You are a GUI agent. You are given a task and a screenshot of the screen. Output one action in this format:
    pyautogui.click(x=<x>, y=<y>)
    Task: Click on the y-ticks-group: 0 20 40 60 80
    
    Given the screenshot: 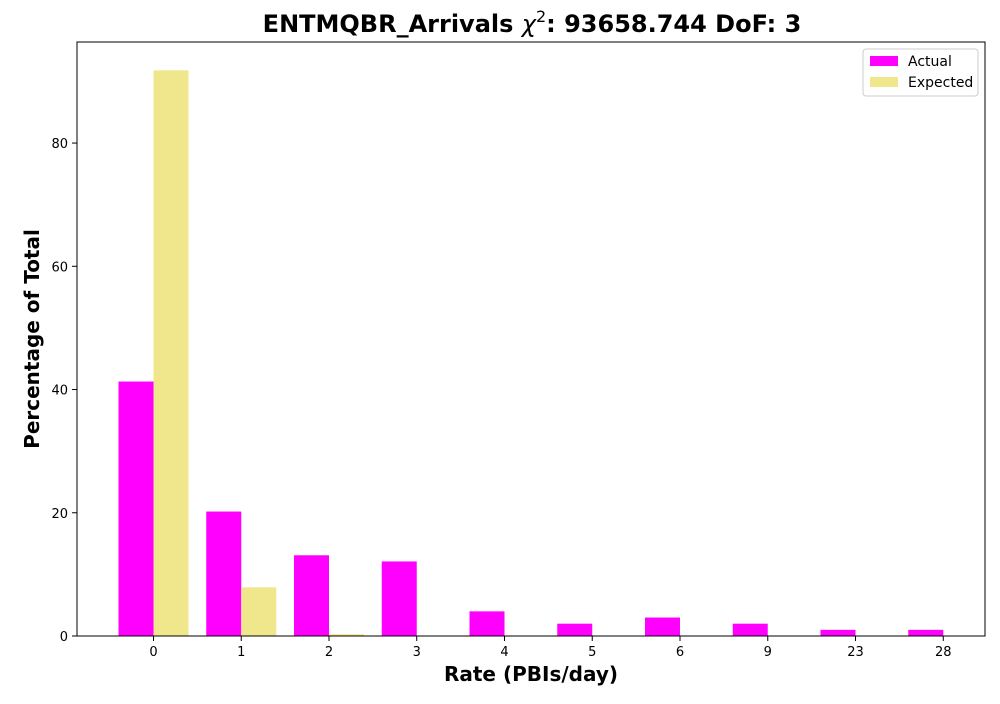 What is the action you would take?
    pyautogui.click(x=64, y=391)
    